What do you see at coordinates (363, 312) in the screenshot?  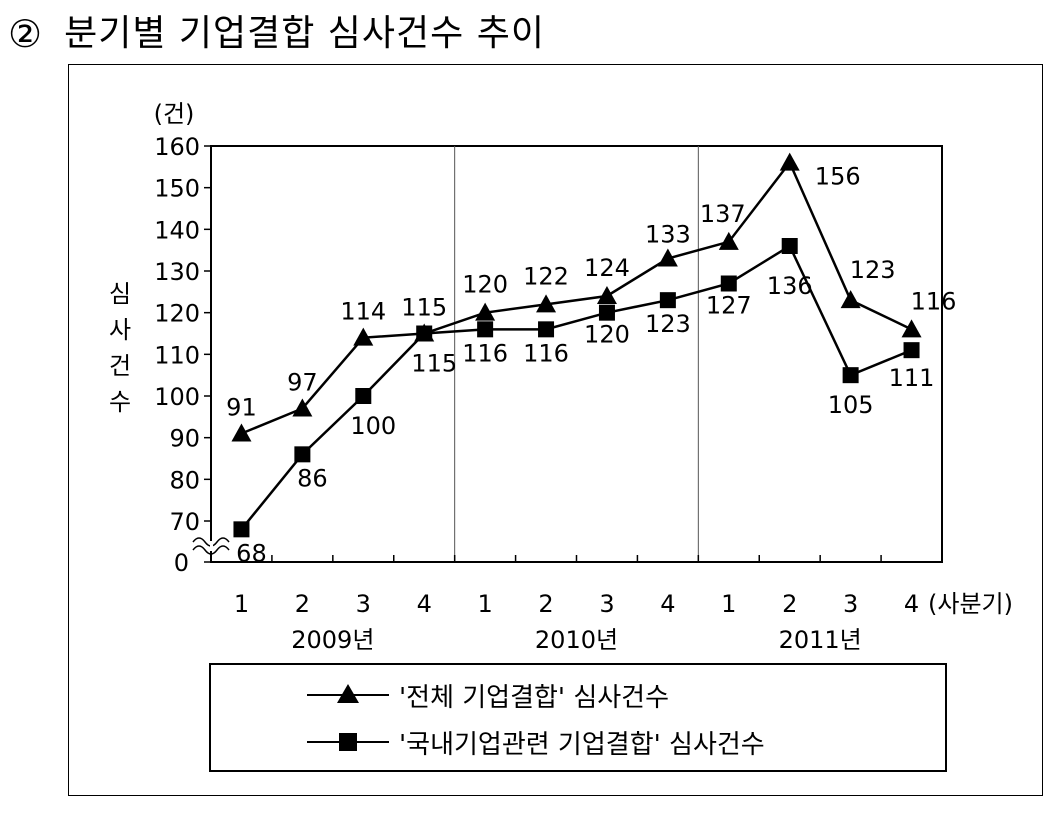 I see `data-label-total: 114` at bounding box center [363, 312].